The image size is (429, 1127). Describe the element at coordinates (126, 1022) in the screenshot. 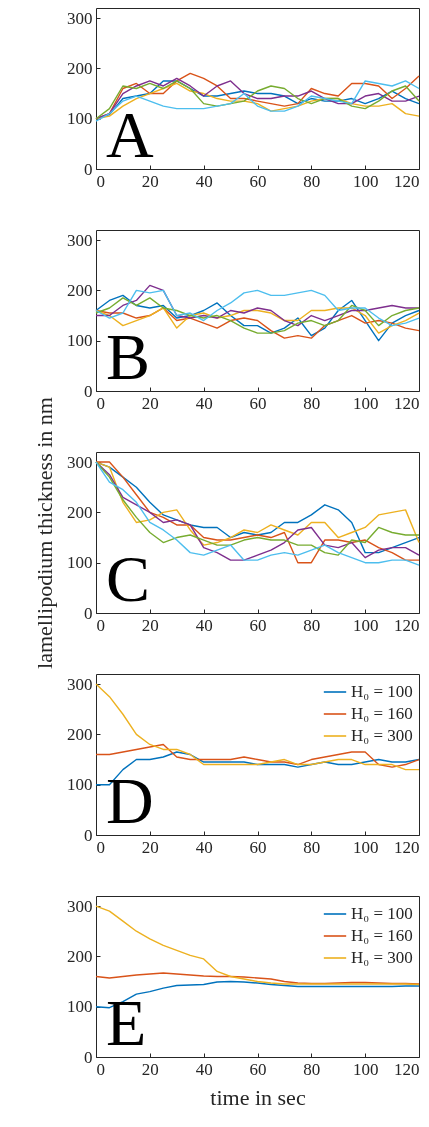

I see `annotation: E` at that location.